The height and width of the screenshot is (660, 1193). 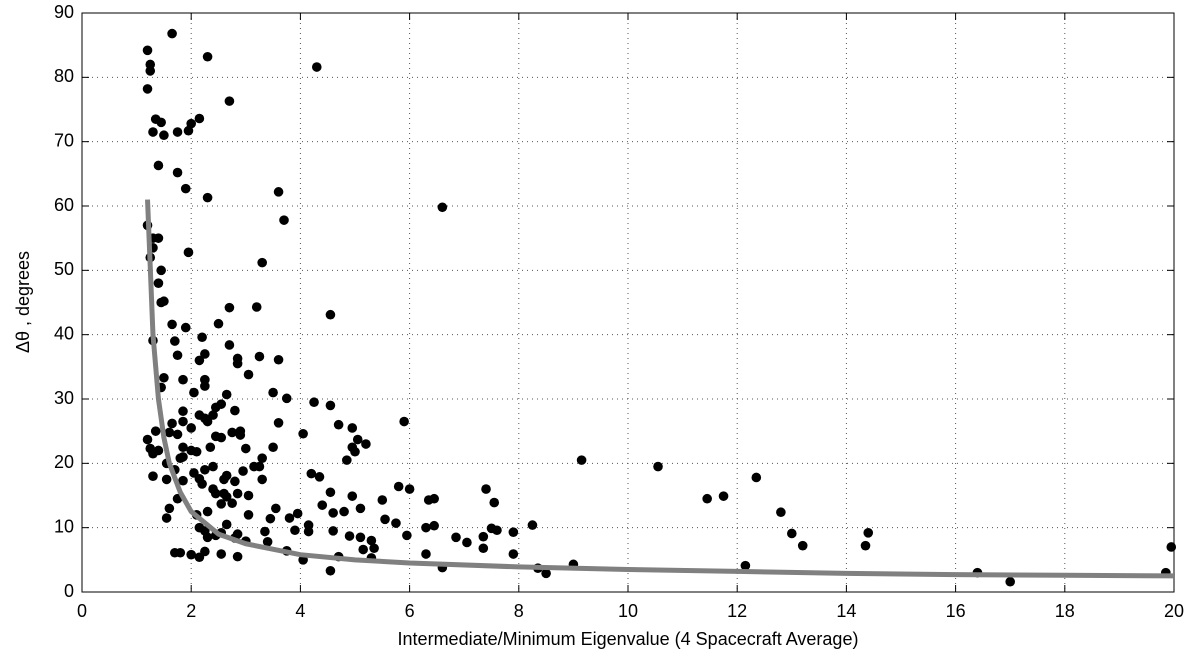 I want to click on y-tick-label: 80, so click(x=64, y=76).